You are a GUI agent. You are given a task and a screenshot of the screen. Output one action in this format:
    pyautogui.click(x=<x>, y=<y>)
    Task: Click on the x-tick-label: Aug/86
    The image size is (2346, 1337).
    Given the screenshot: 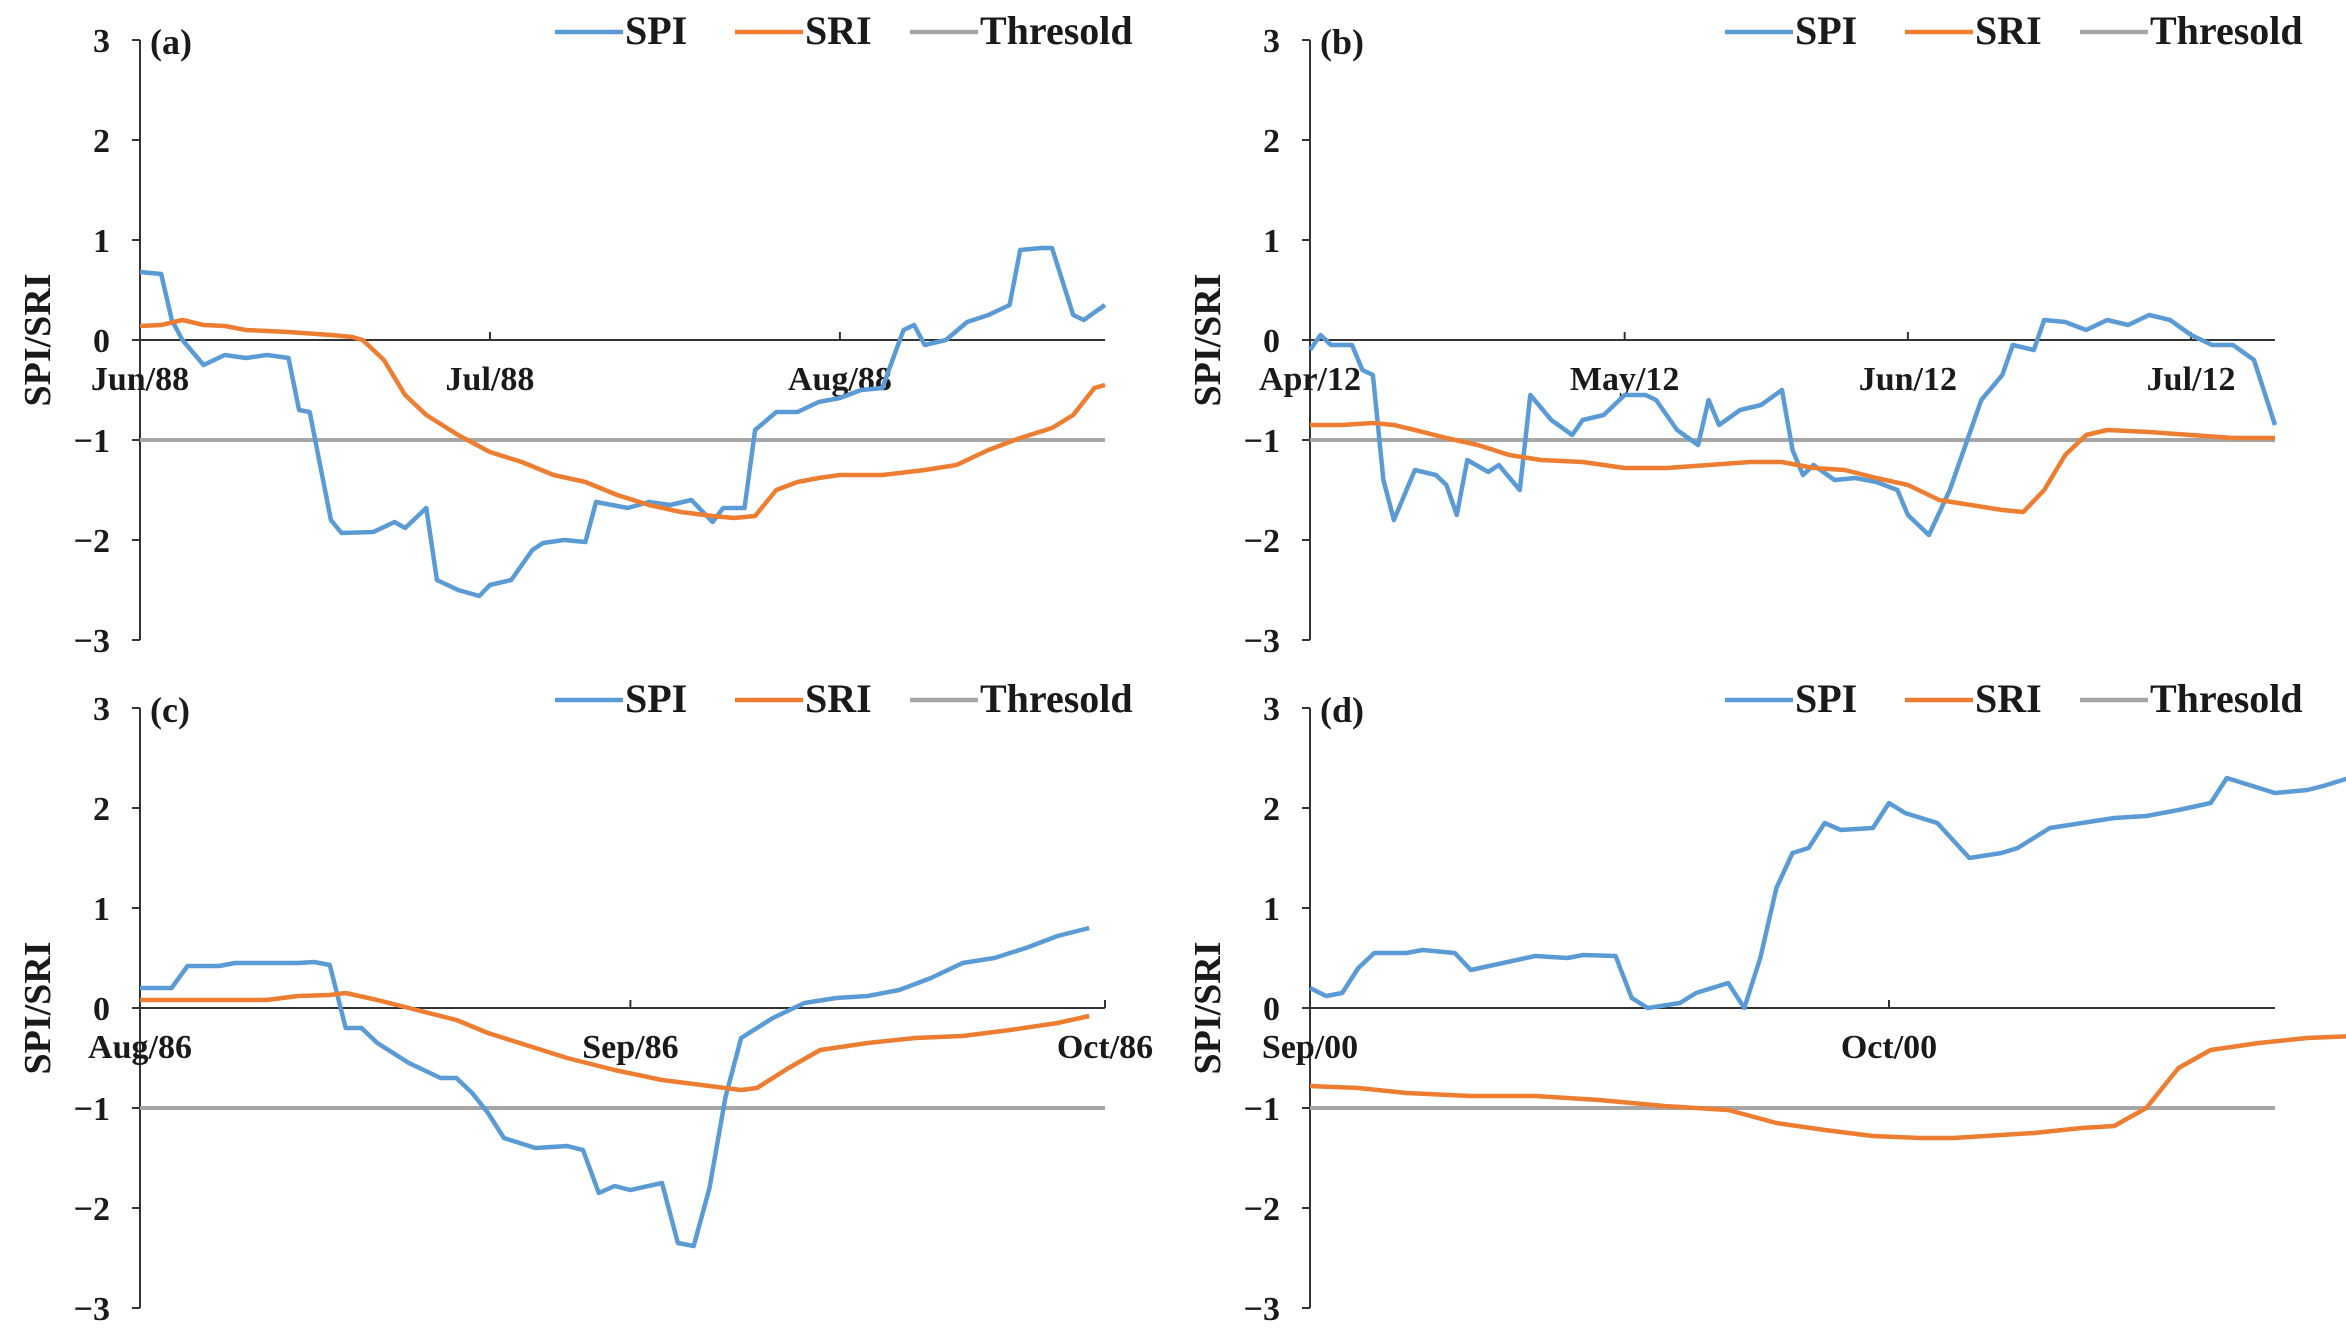 What is the action you would take?
    pyautogui.click(x=140, y=1047)
    